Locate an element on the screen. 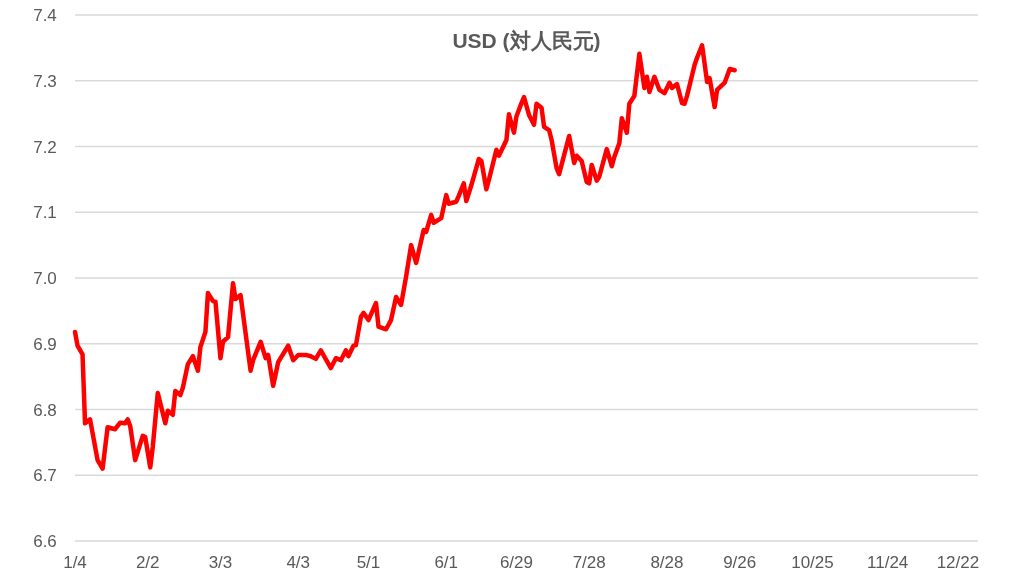 The width and height of the screenshot is (1024, 582). x-tick-label: 5/1 is located at coordinates (368, 562).